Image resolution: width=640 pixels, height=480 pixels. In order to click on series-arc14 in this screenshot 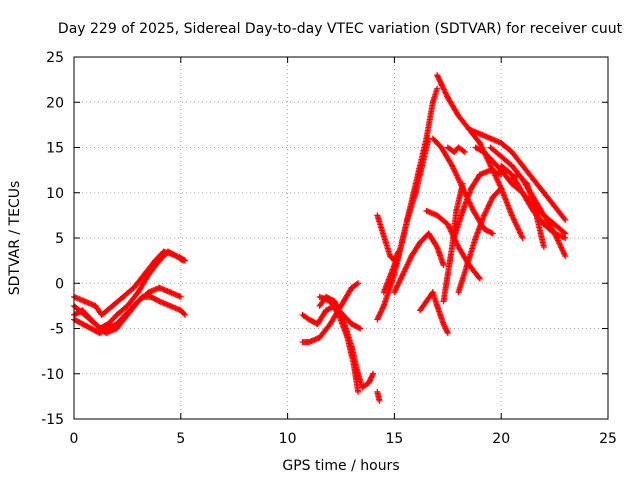, I will do `click(434, 313)`.